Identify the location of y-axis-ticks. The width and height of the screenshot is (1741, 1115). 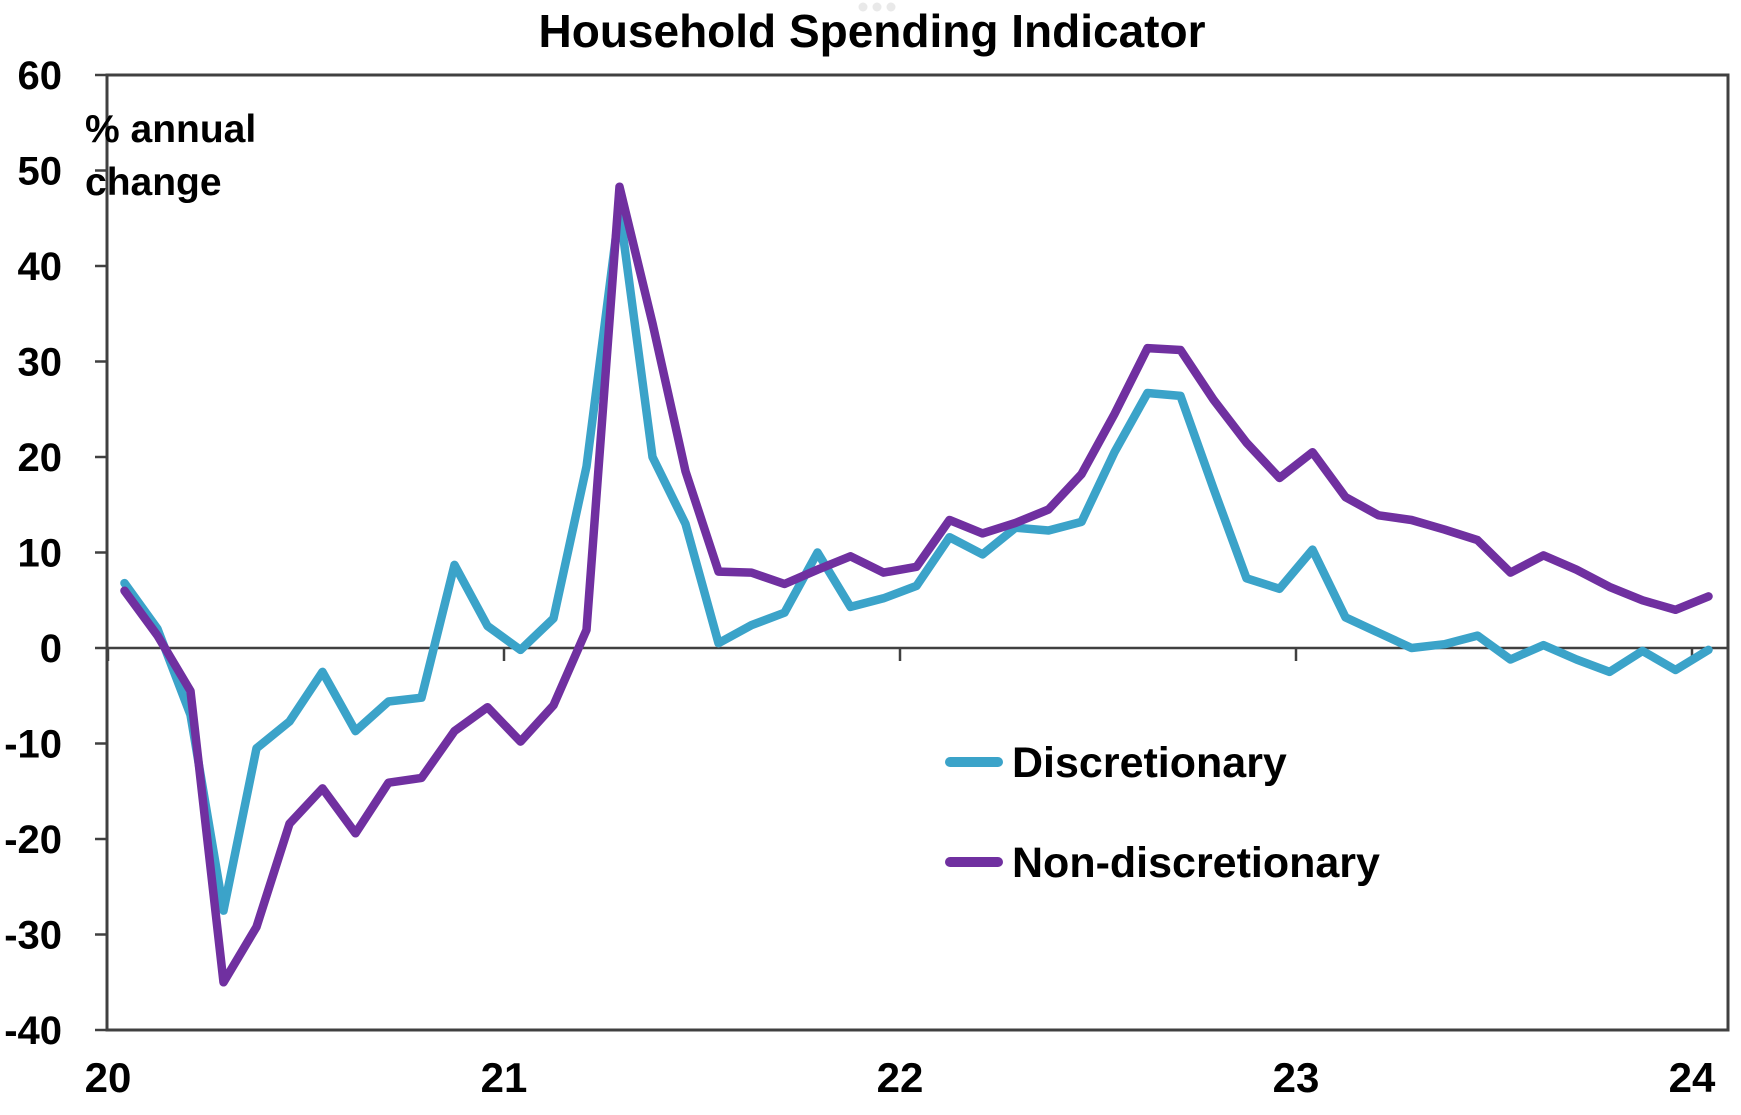
(101, 552).